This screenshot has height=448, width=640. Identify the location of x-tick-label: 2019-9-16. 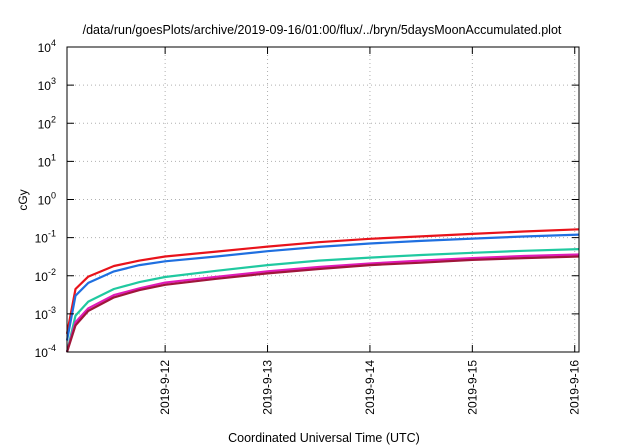
(575, 387).